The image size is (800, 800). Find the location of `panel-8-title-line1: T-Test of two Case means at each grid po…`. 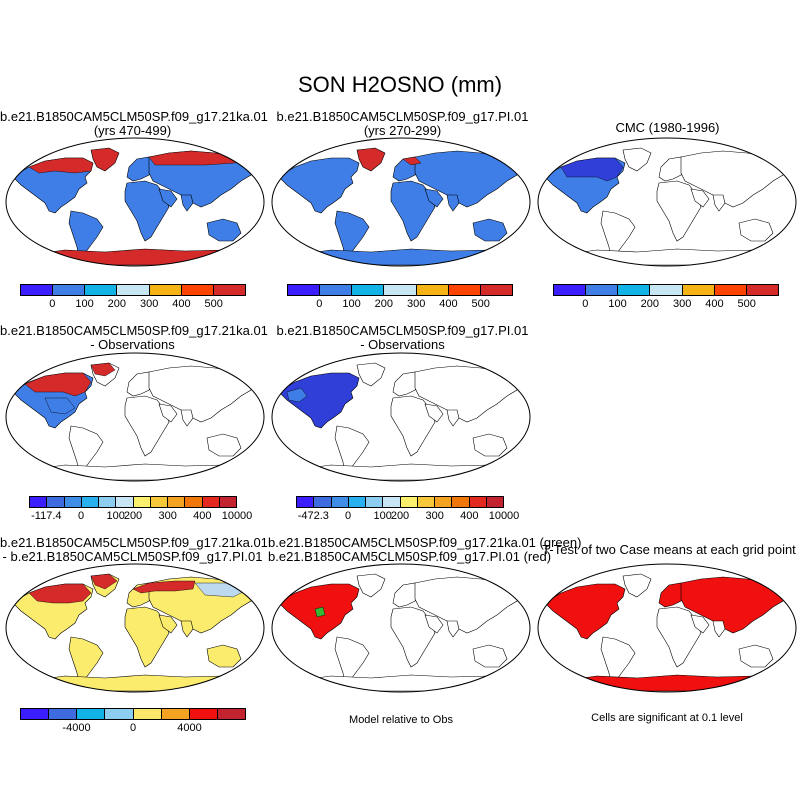

panel-8-title-line1: T-Test of two Case means at each grid po… is located at coordinates (669, 549).